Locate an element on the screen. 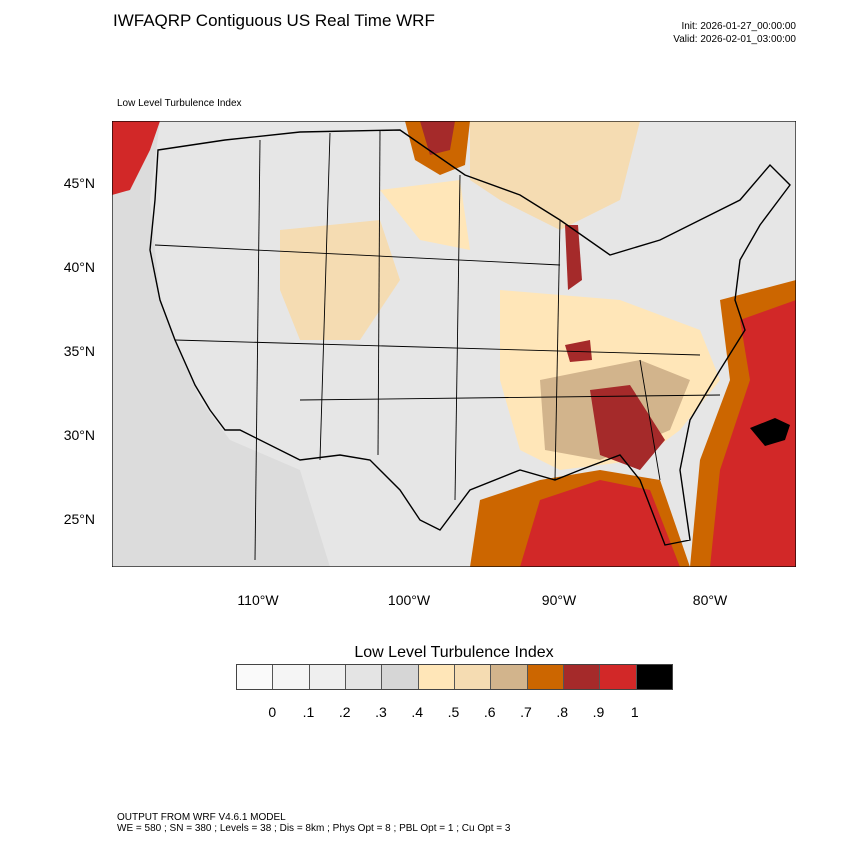 The height and width of the screenshot is (850, 850). colorbar-label: .7 is located at coordinates (526, 712).